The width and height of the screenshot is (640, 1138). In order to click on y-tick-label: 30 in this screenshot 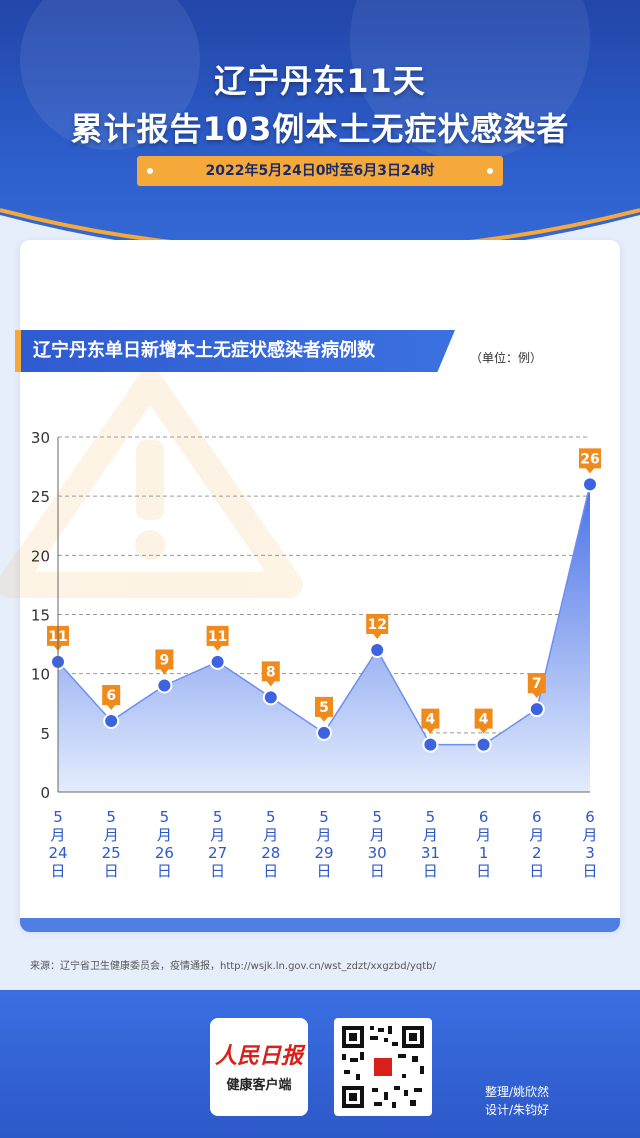, I will do `click(40, 438)`.